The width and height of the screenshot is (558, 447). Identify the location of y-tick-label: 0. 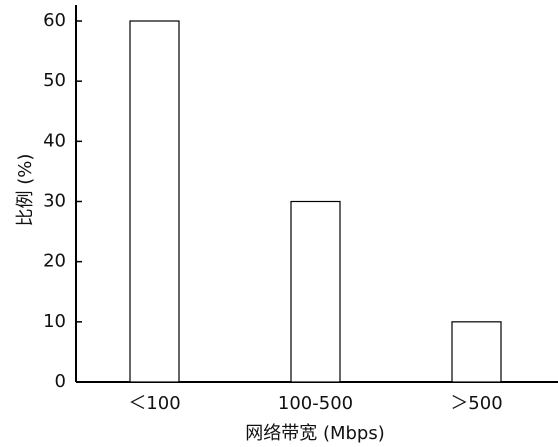
(60, 381).